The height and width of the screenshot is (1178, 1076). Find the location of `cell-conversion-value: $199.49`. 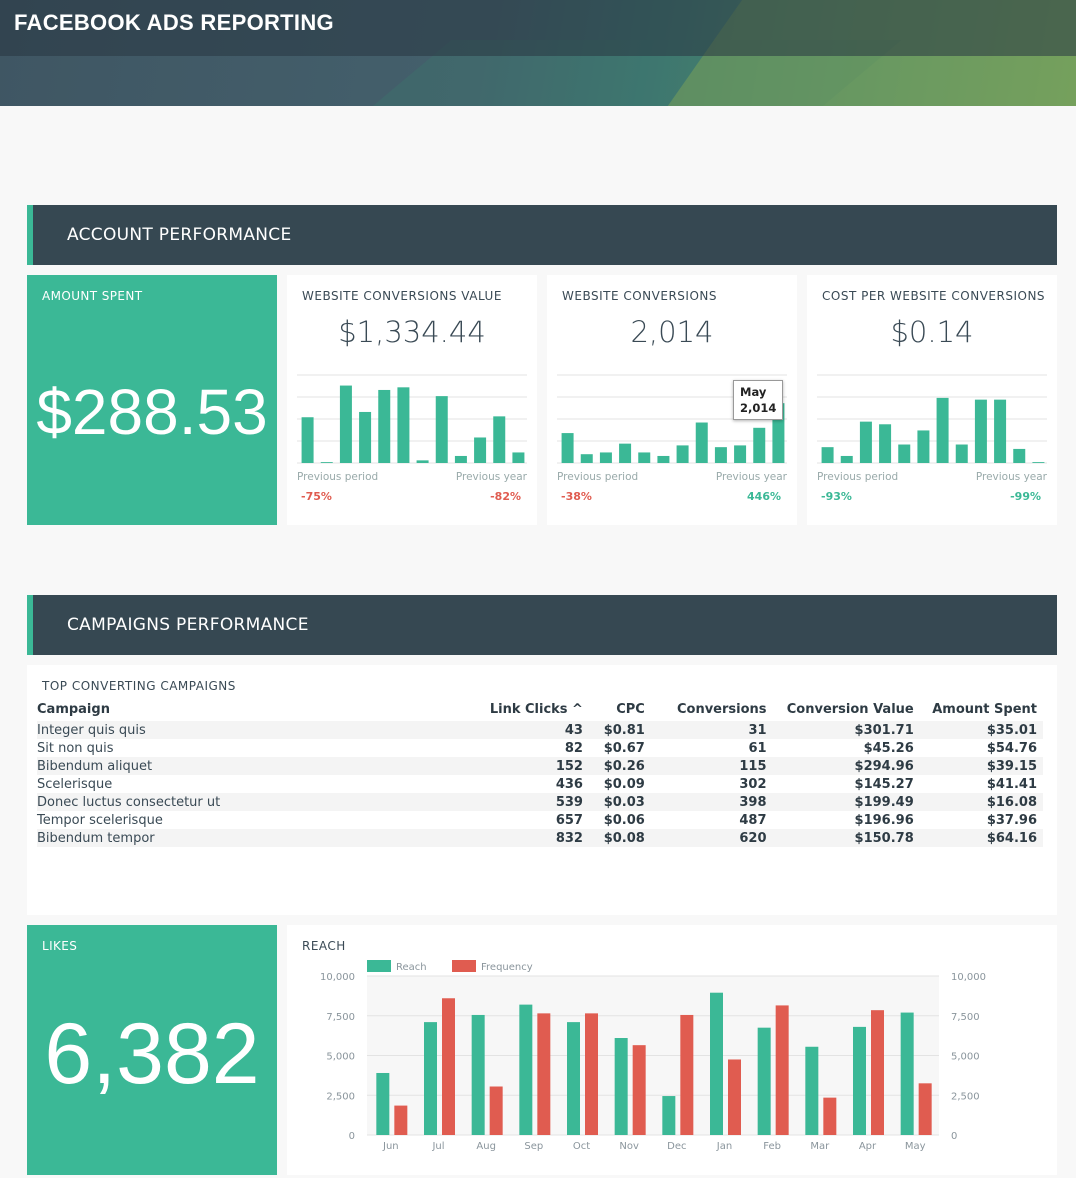

cell-conversion-value: $199.49 is located at coordinates (846, 802).